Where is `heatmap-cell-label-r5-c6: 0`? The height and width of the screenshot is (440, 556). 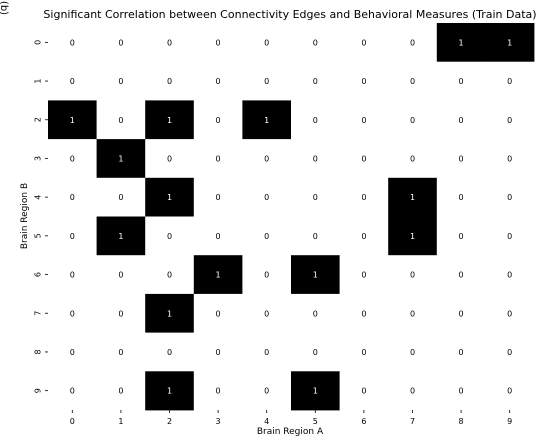 heatmap-cell-label-r5-c6: 0 is located at coordinates (363, 236).